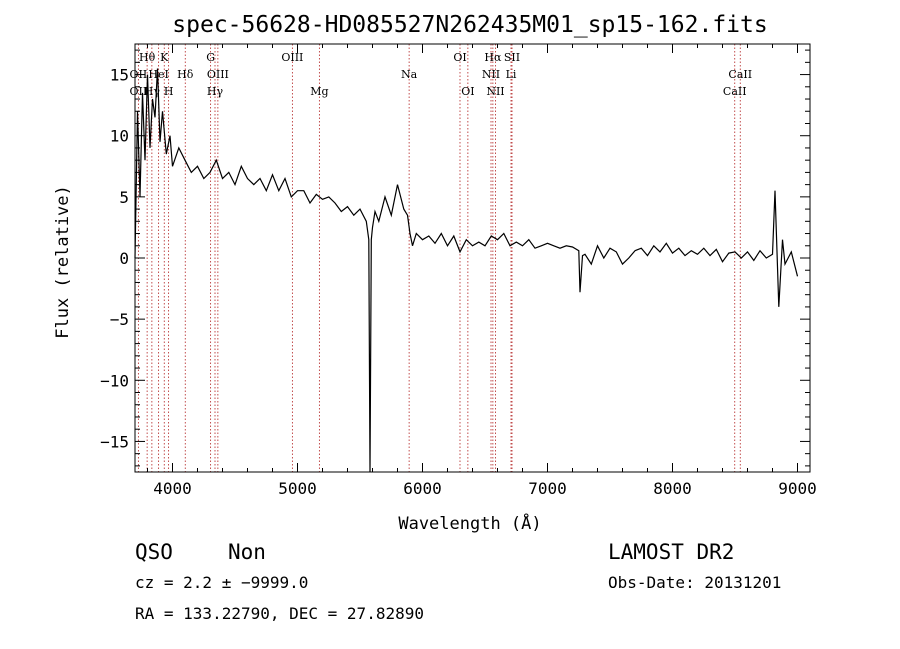 The height and width of the screenshot is (649, 900). What do you see at coordinates (297, 488) in the screenshot?
I see `x-tick-label: 5000` at bounding box center [297, 488].